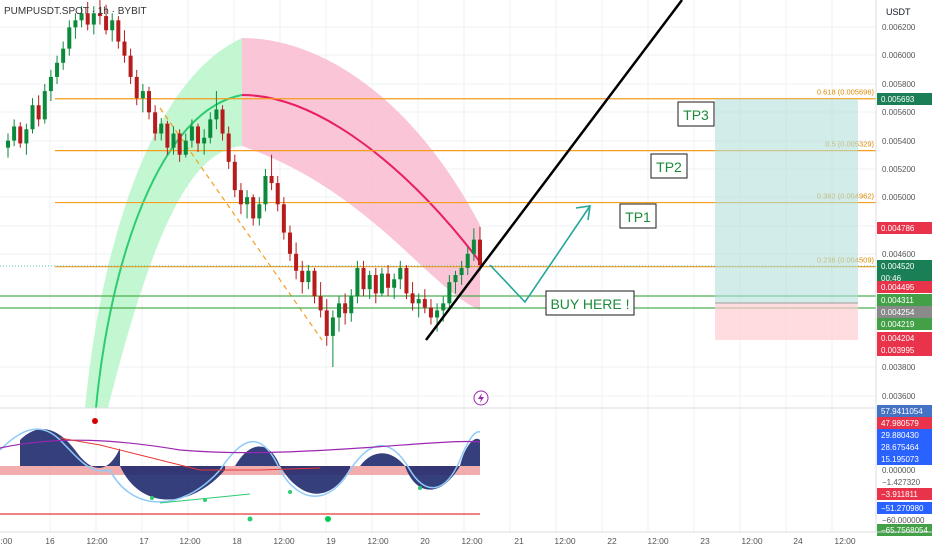 This screenshot has width=932, height=550. I want to click on time-tick-4: 12:00, so click(190, 541).